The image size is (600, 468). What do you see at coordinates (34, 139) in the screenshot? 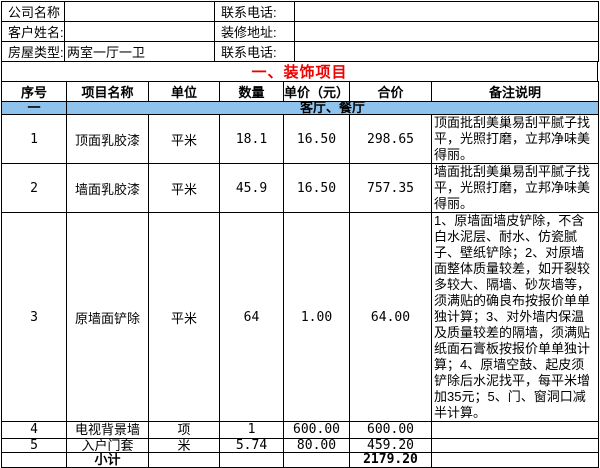
I see `cell-no: 1` at bounding box center [34, 139].